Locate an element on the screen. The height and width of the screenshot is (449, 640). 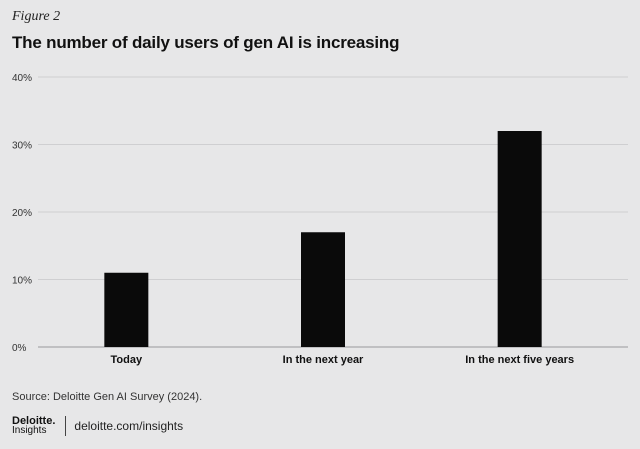
x-tick-label: Today is located at coordinates (127, 360).